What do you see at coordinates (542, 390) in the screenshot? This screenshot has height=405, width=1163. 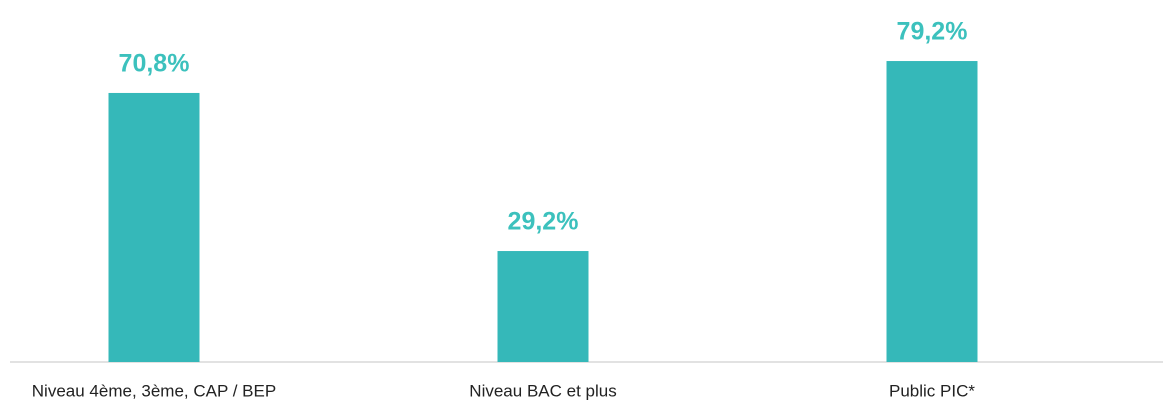 I see `x-tick-label: Niveau BAC et plus` at bounding box center [542, 390].